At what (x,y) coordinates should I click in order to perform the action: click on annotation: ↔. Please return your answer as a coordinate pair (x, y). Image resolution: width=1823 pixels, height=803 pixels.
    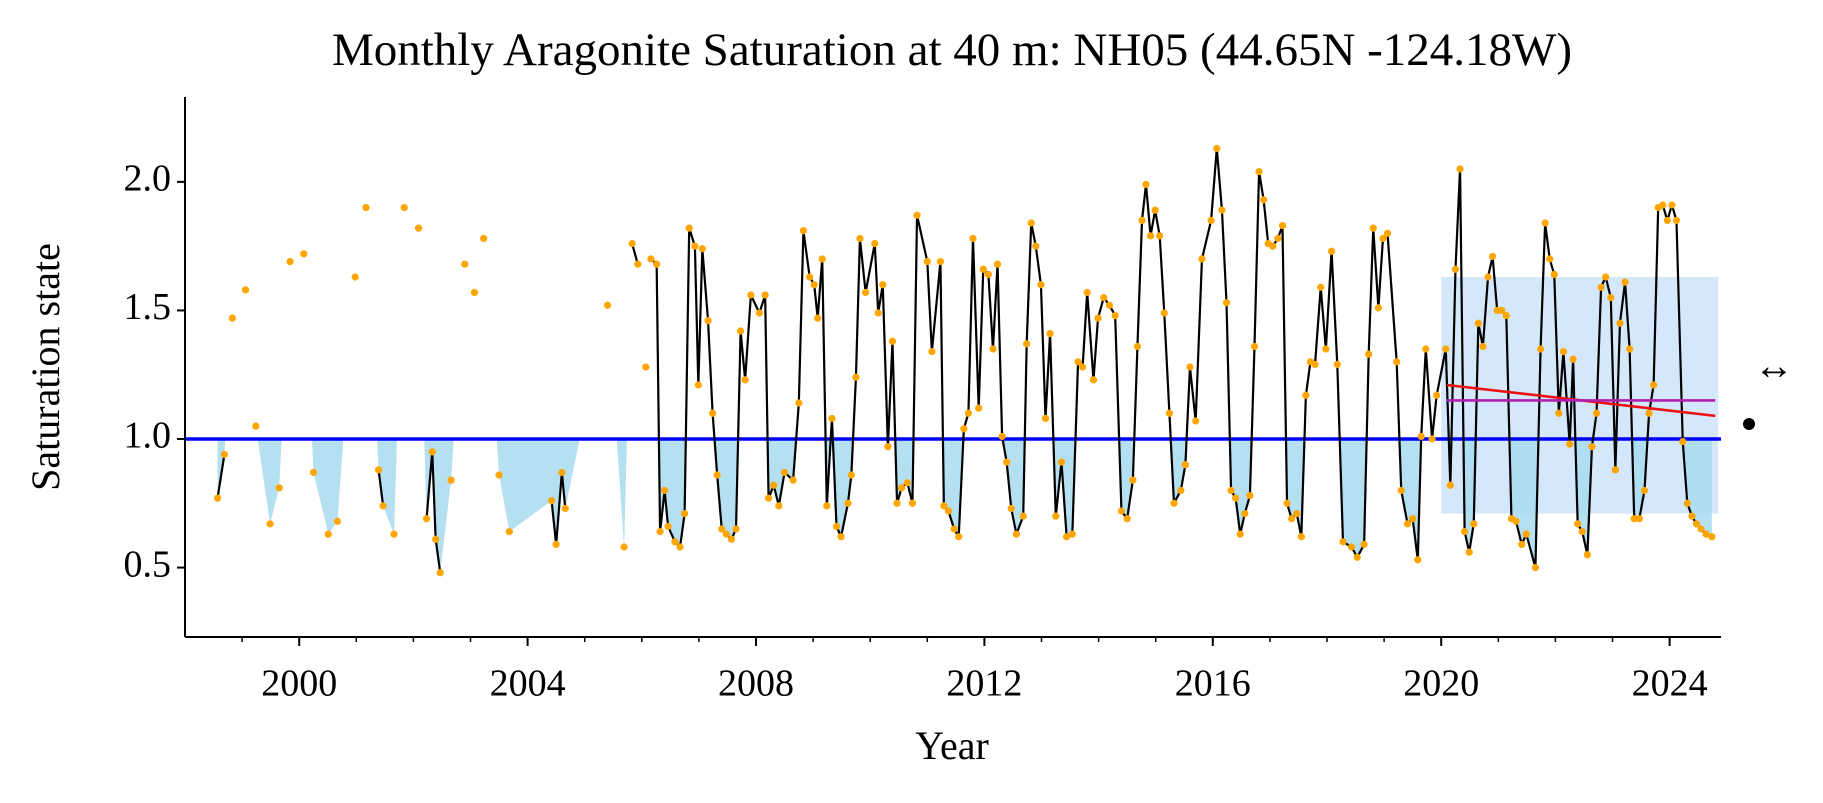
    Looking at the image, I should click on (1774, 365).